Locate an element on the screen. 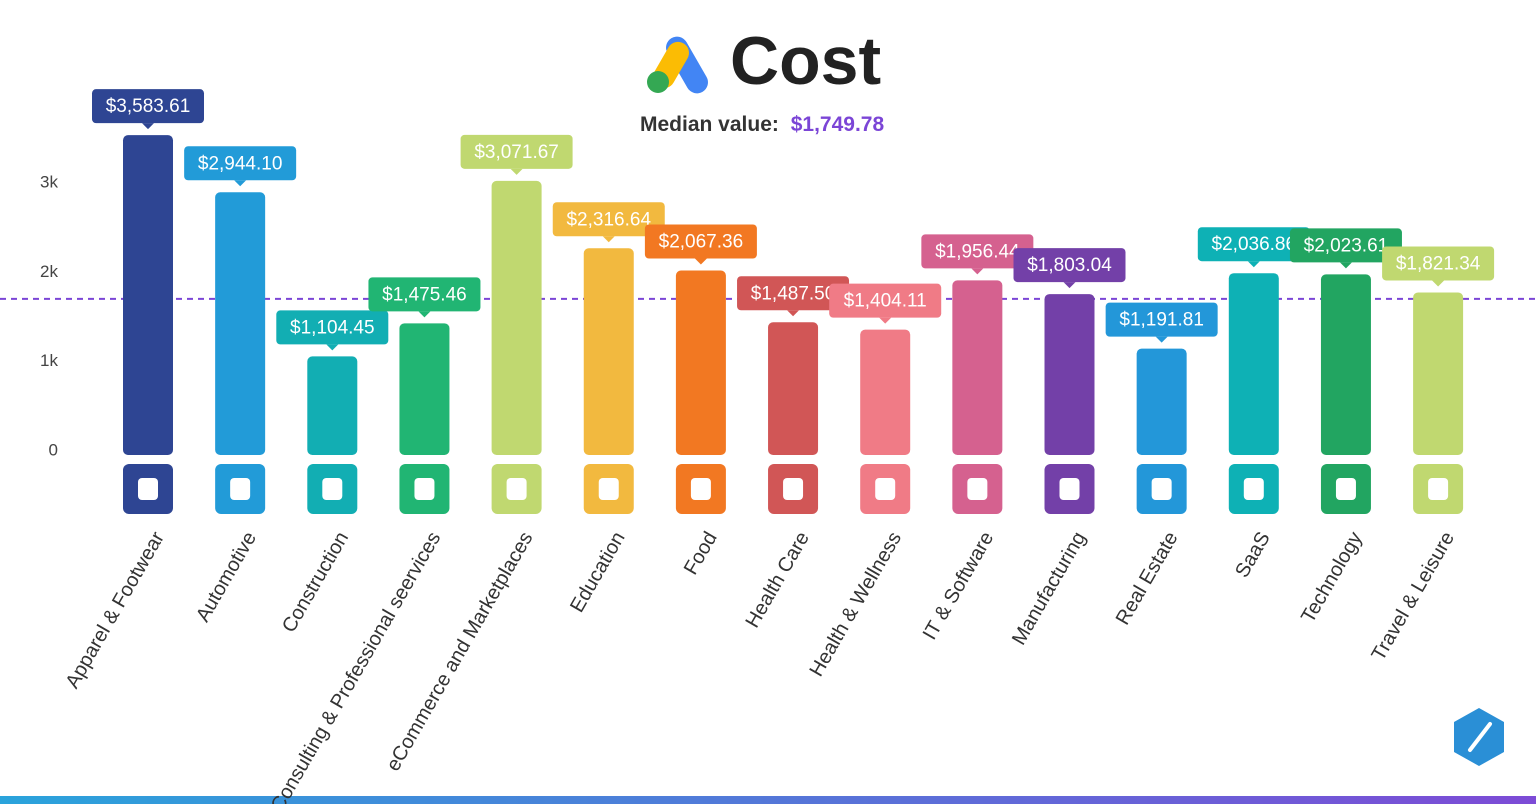 This screenshot has width=1536, height=804. x-tick-label: Travel & Leisure is located at coordinates (1413, 596).